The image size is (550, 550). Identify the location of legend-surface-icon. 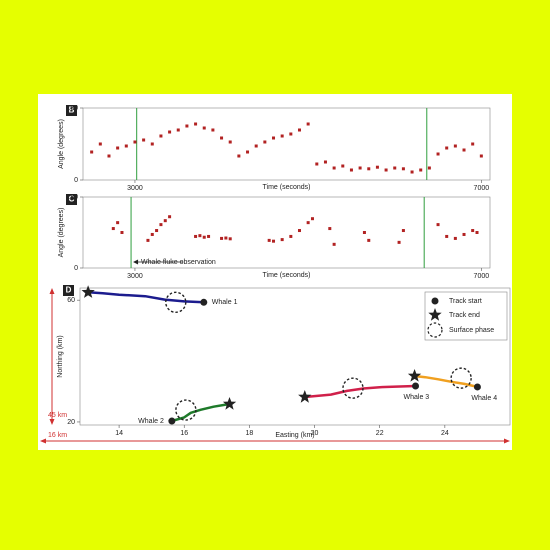
(435, 330).